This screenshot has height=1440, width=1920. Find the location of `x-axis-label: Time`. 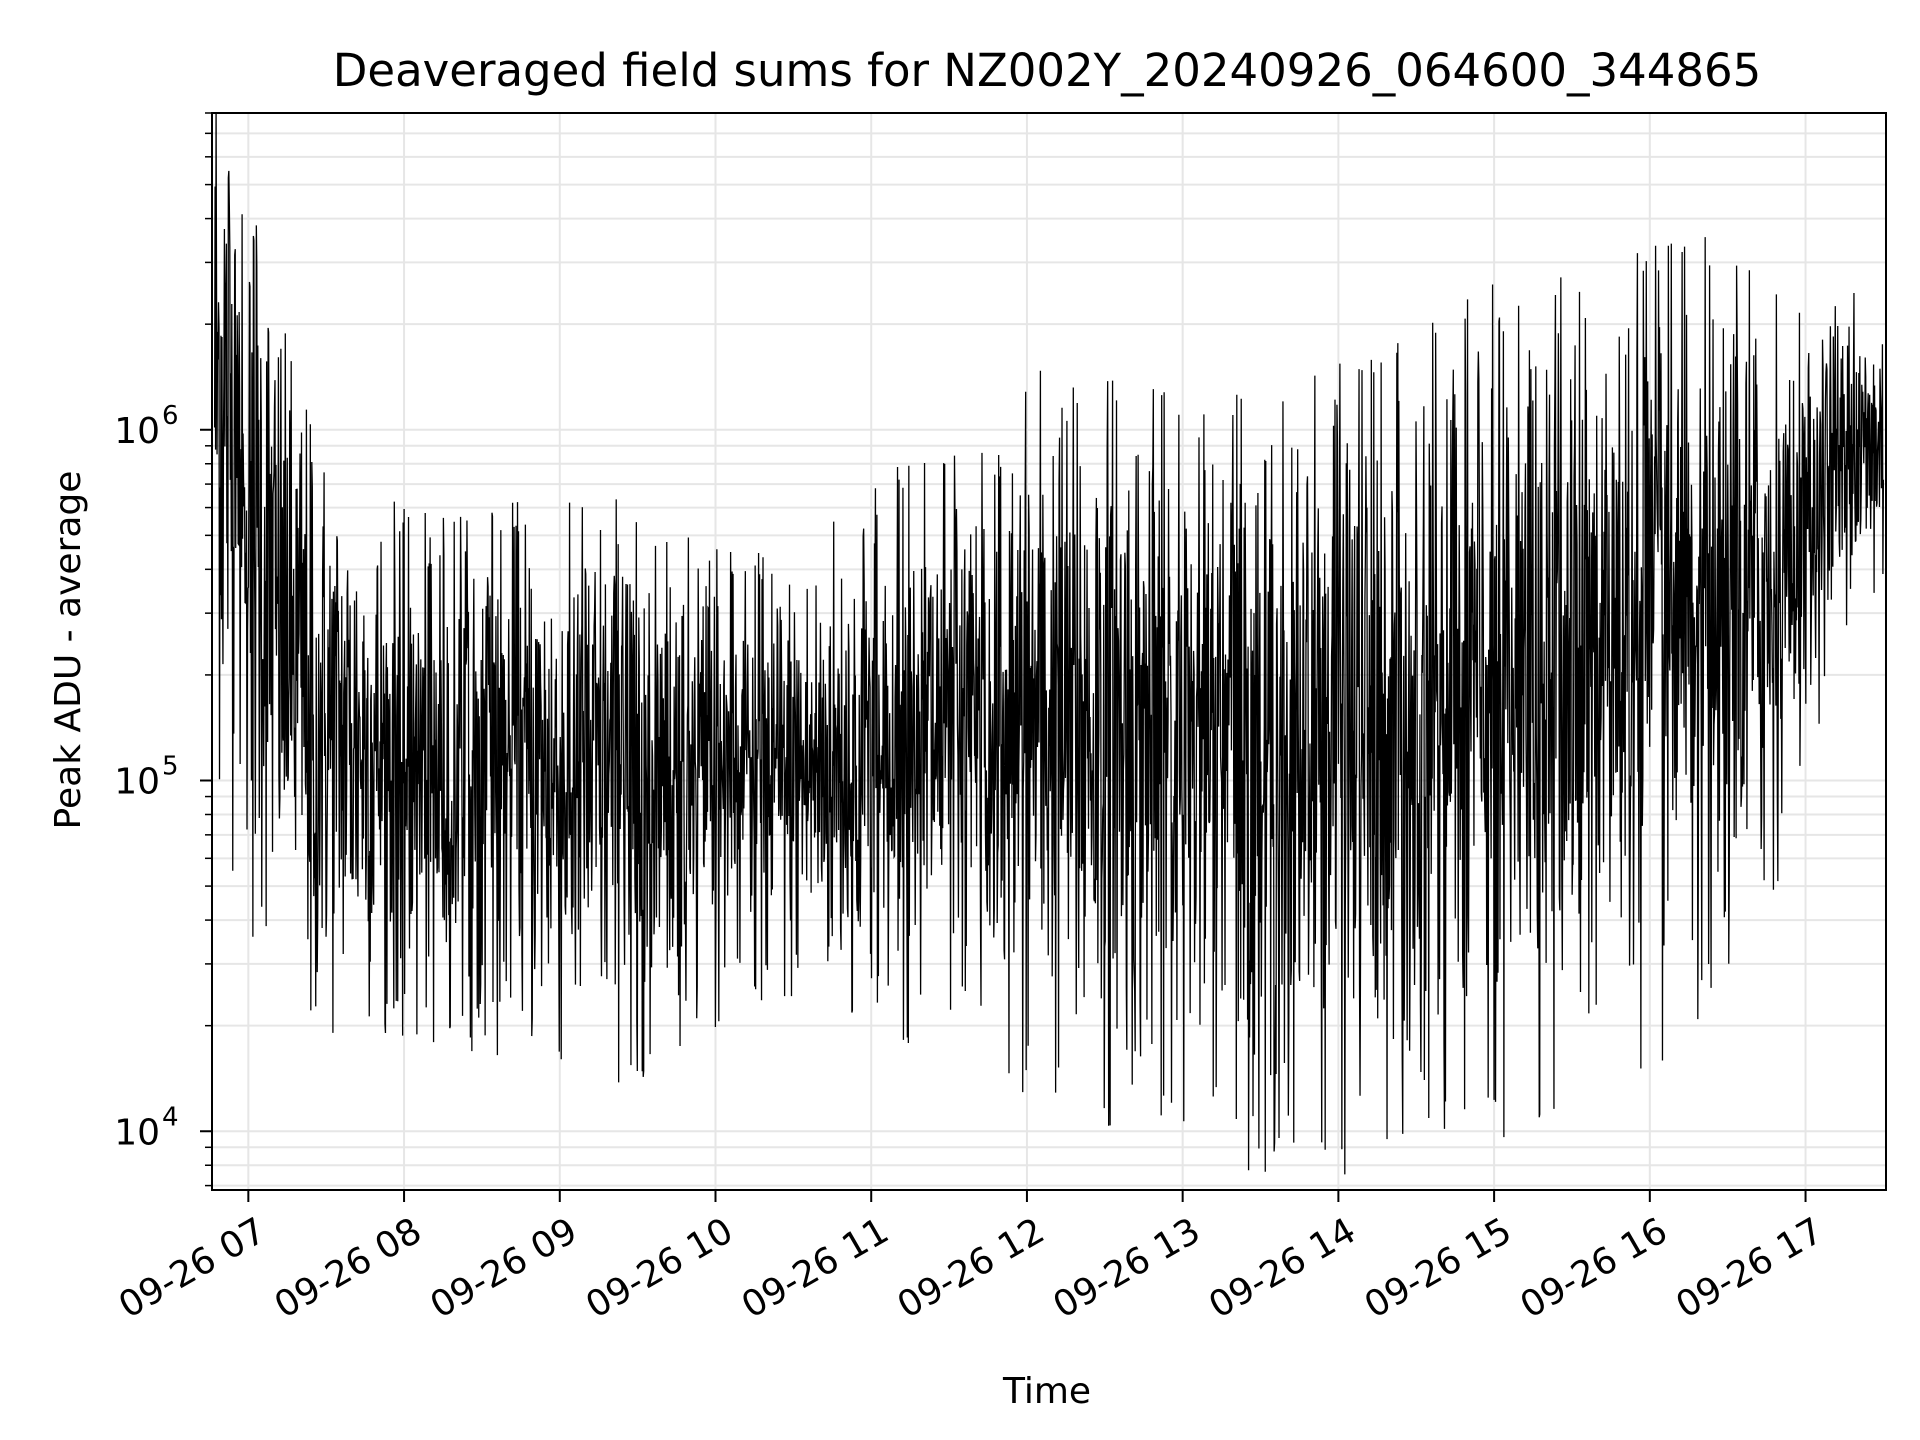

x-axis-label: Time is located at coordinates (1046, 1391).